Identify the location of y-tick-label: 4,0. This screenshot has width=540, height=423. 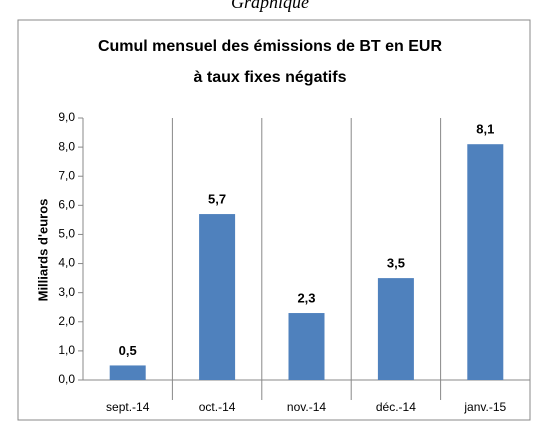
(66, 263).